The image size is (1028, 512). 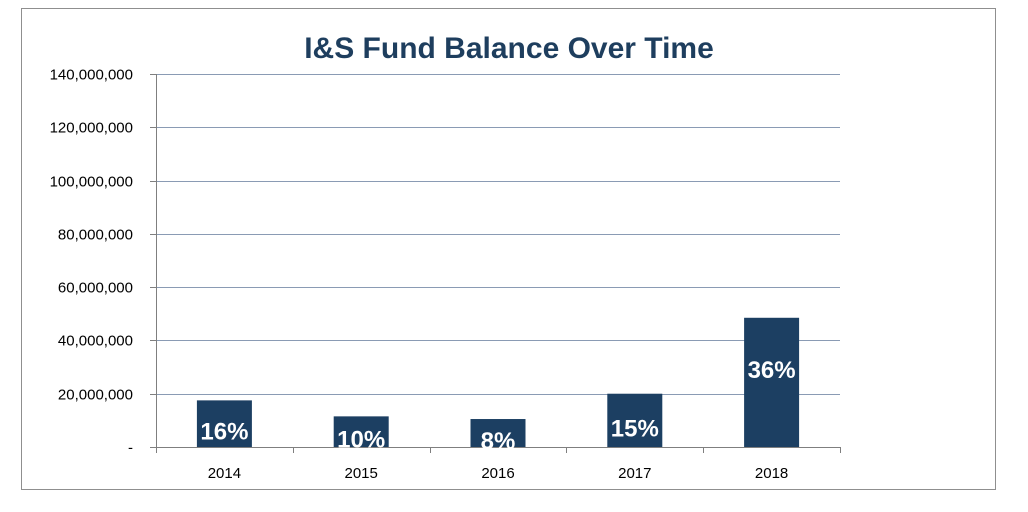 I want to click on y-tick-label: 20,000,000, so click(x=95, y=395).